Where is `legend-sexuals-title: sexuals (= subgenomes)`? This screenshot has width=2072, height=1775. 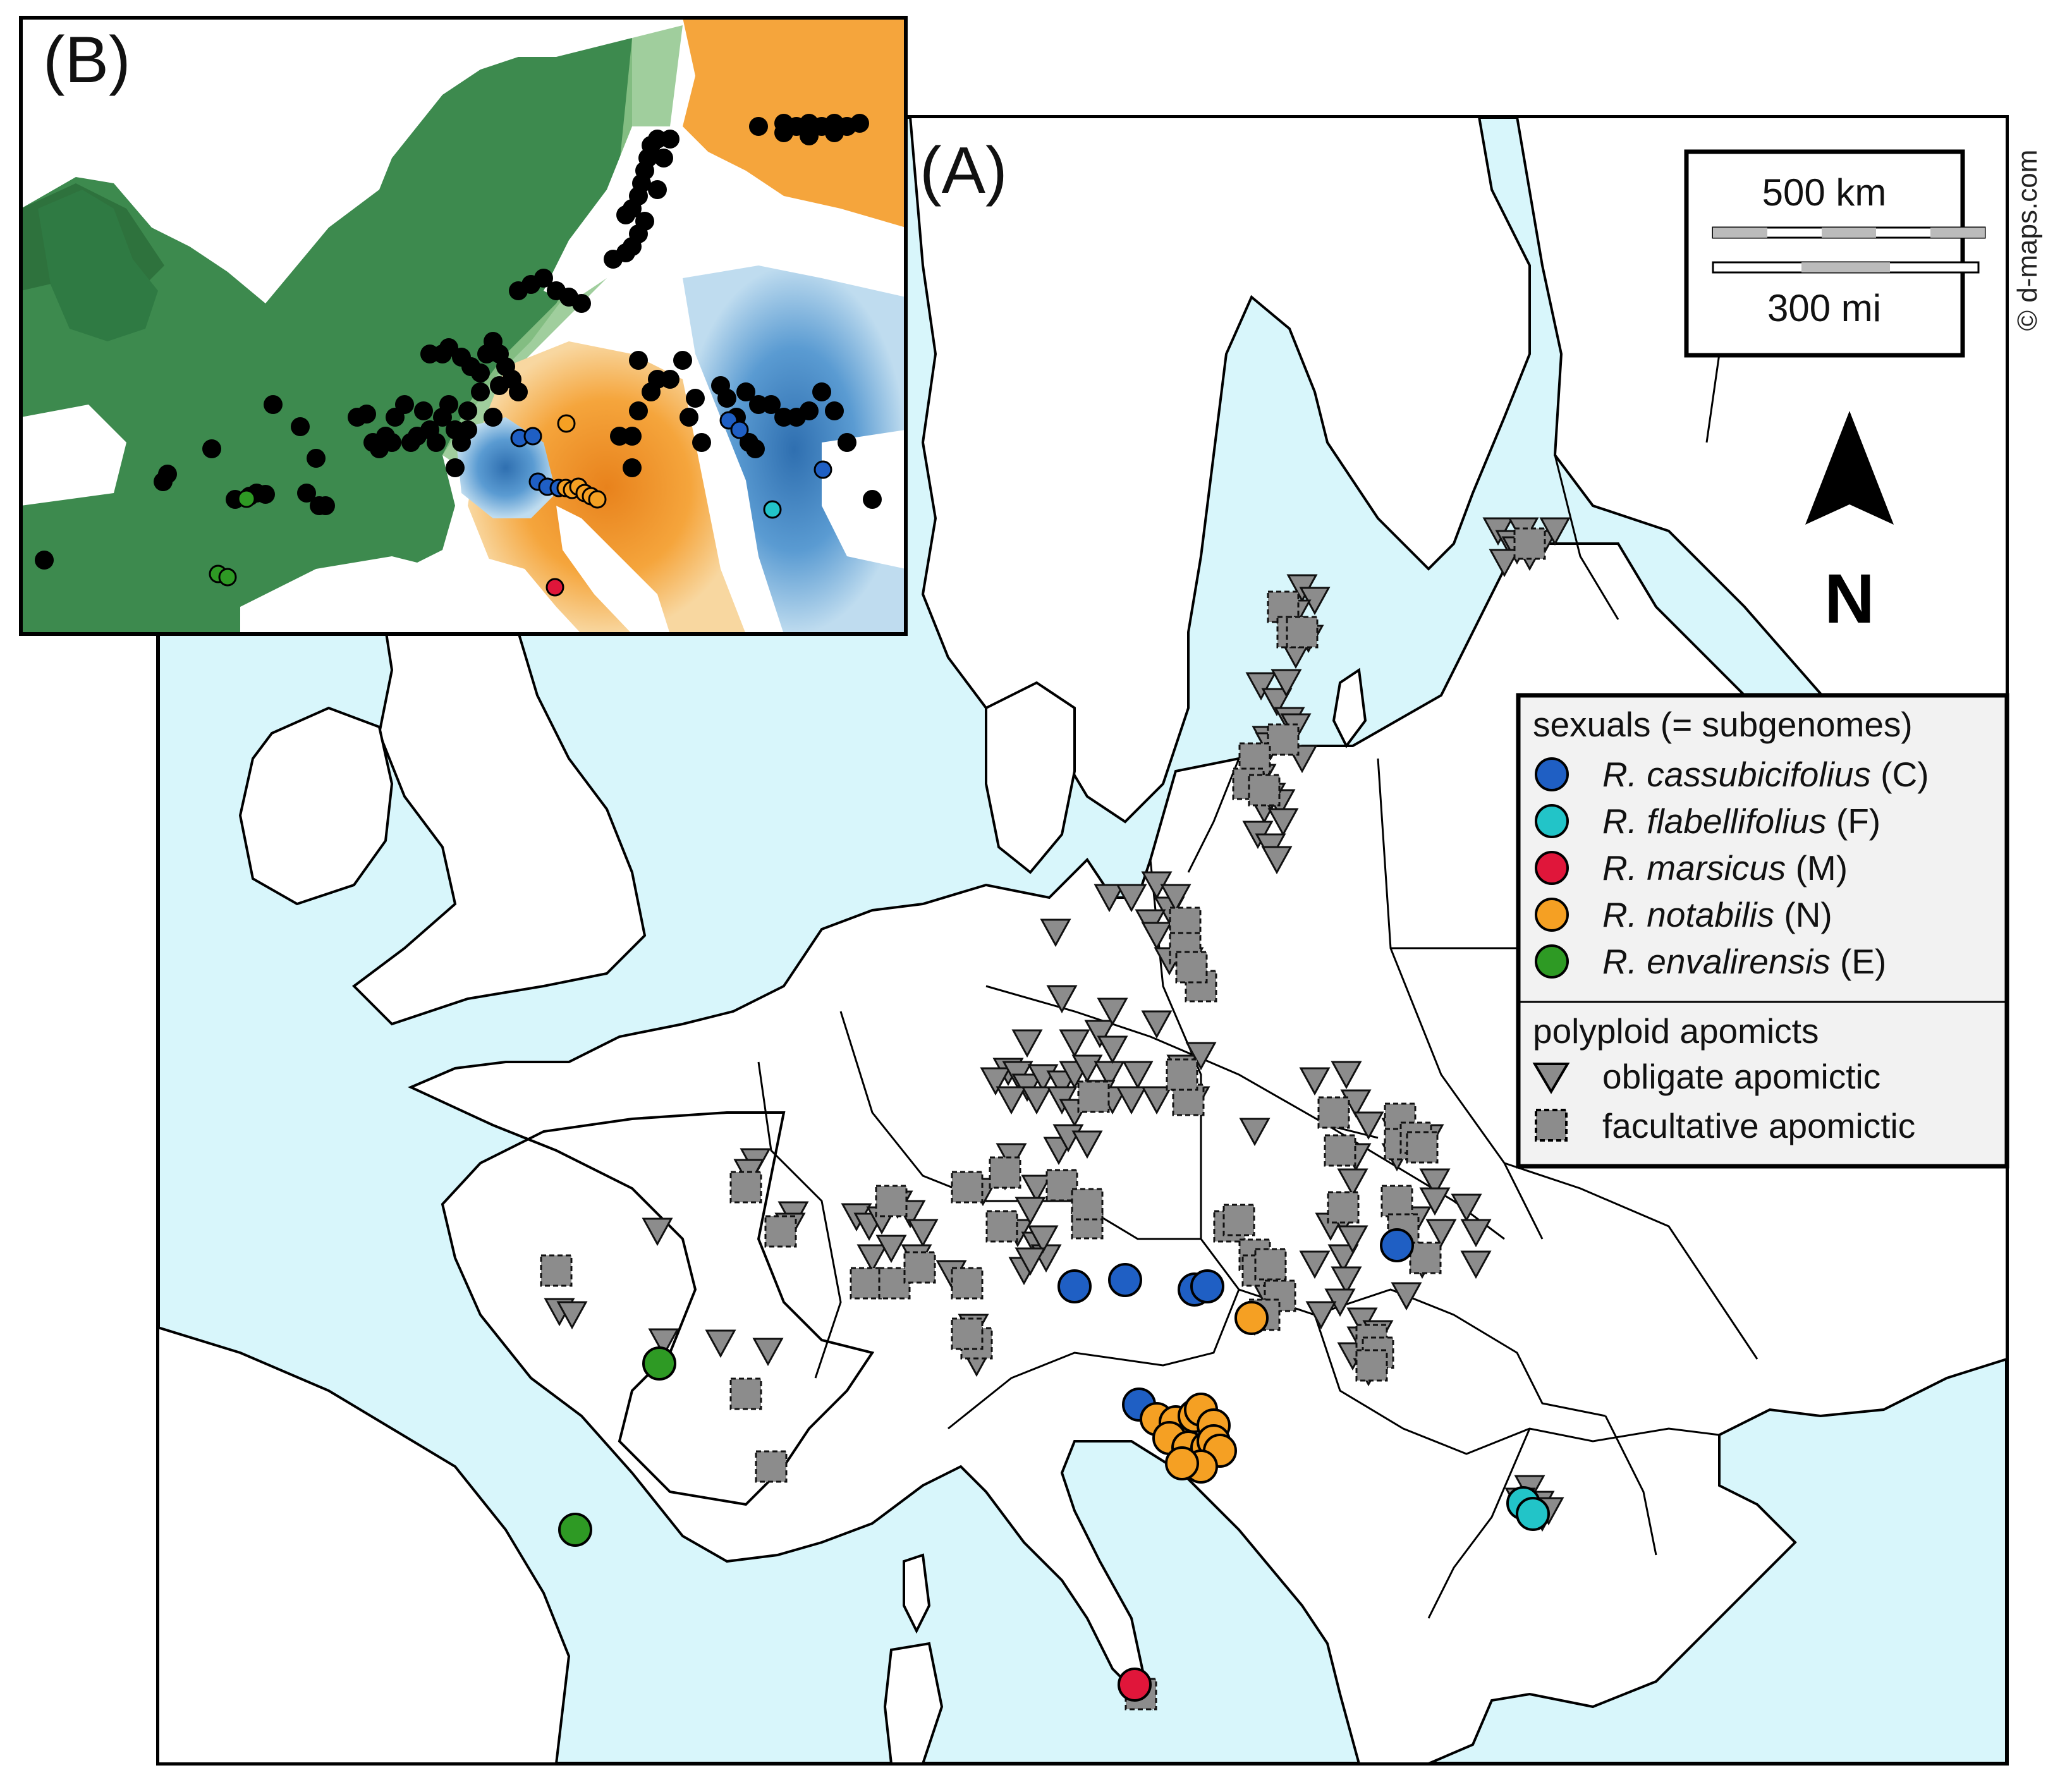 legend-sexuals-title: sexuals (= subgenomes) is located at coordinates (1723, 725).